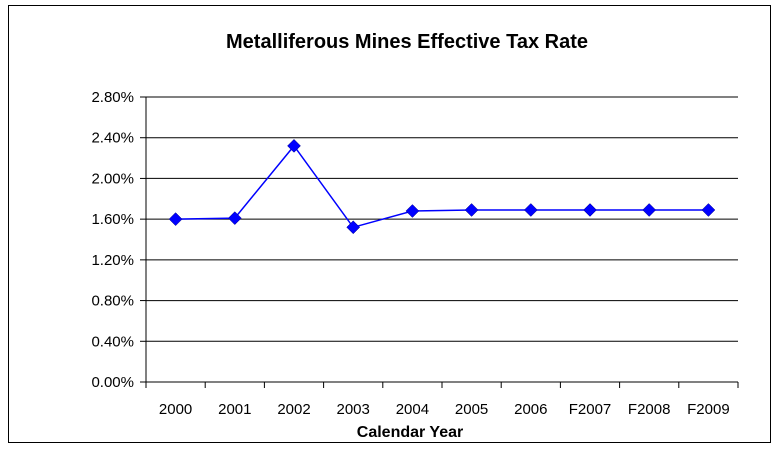 Image resolution: width=778 pixels, height=450 pixels. What do you see at coordinates (112, 260) in the screenshot?
I see `y-tick-label: 1.20%` at bounding box center [112, 260].